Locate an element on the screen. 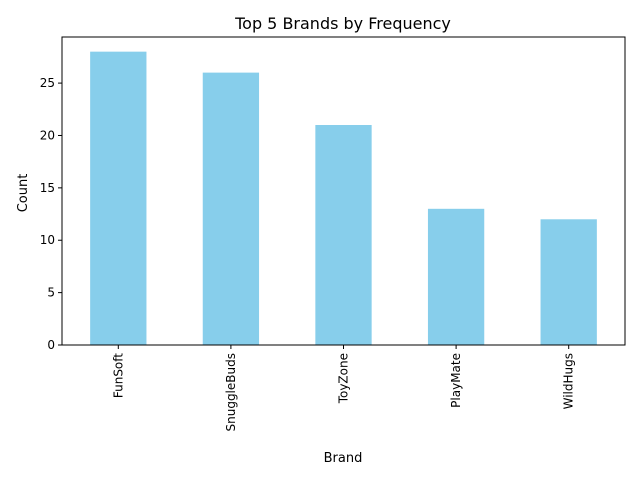 The image size is (640, 484). y-axis-ticks: 0 5 10 15 20 25 is located at coordinates (51, 214).